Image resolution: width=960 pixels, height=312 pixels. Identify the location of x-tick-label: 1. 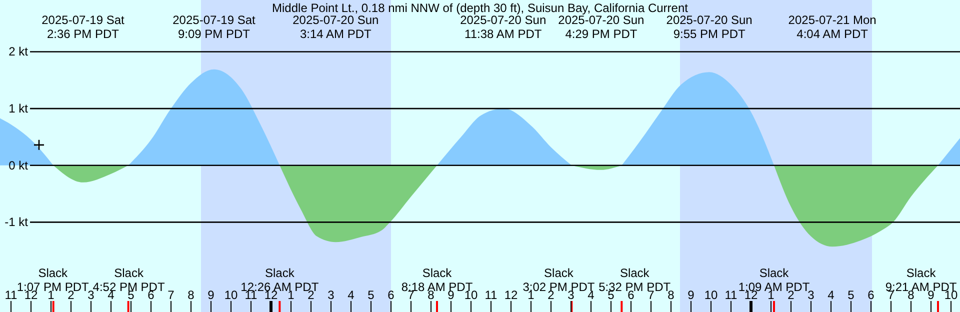
(51, 295).